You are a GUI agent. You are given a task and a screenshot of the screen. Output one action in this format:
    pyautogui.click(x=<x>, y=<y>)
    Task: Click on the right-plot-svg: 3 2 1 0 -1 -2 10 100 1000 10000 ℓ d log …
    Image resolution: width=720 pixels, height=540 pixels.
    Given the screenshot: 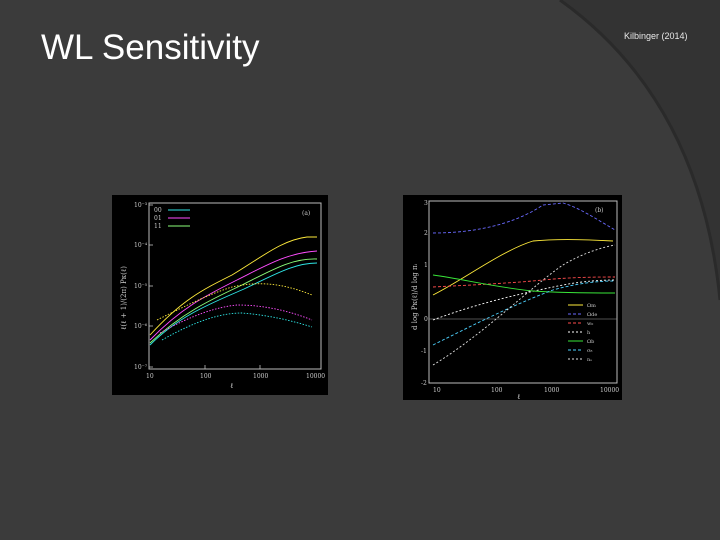 What is the action you would take?
    pyautogui.click(x=515, y=300)
    